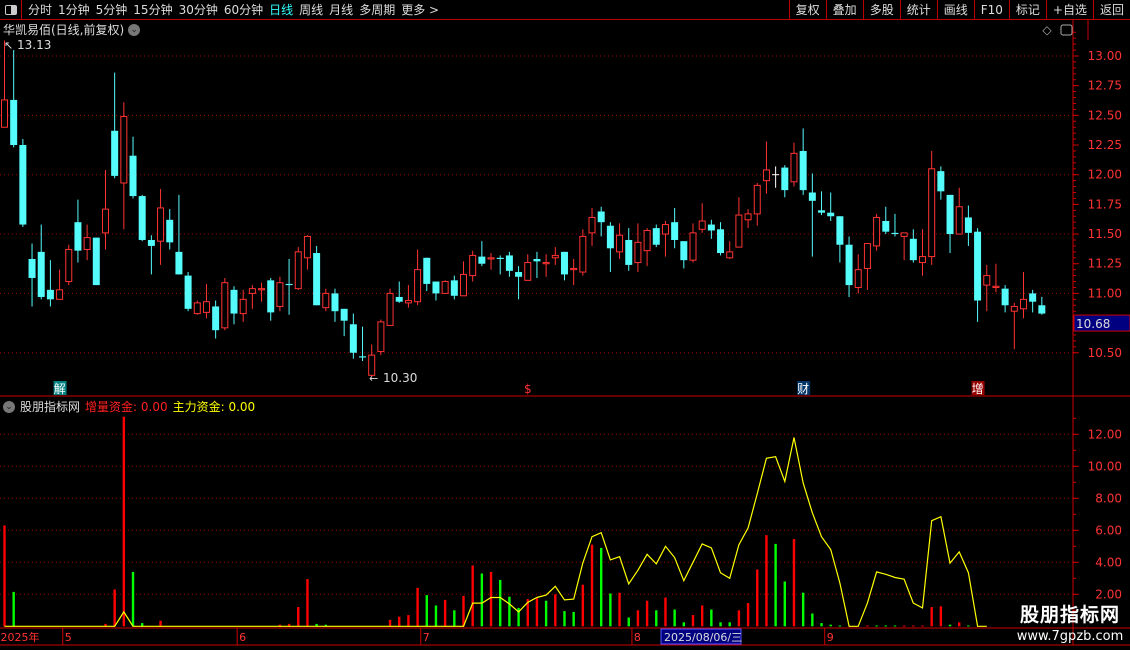  What do you see at coordinates (8, 45) in the screenshot?
I see `high-arrow-icon: ↖` at bounding box center [8, 45].